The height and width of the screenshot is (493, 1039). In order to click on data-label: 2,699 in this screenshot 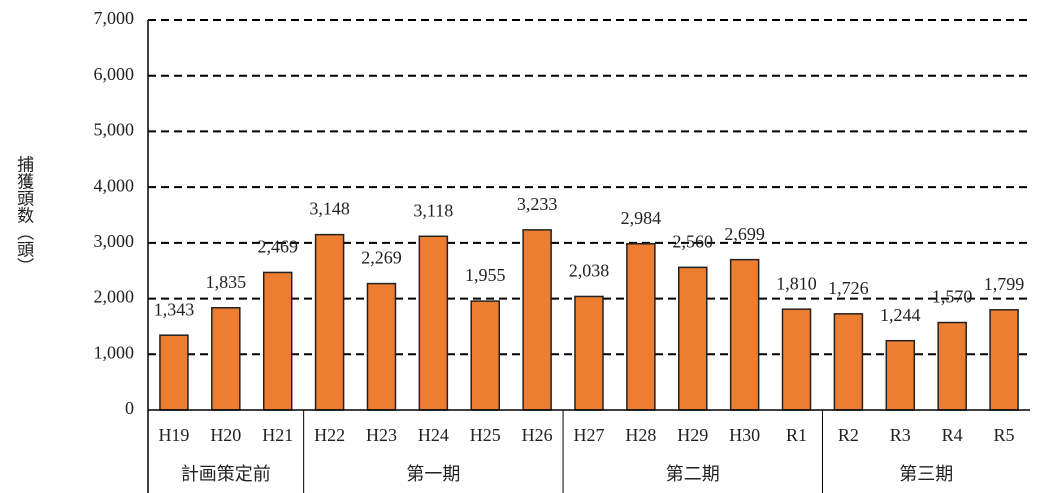, I will do `click(744, 234)`.